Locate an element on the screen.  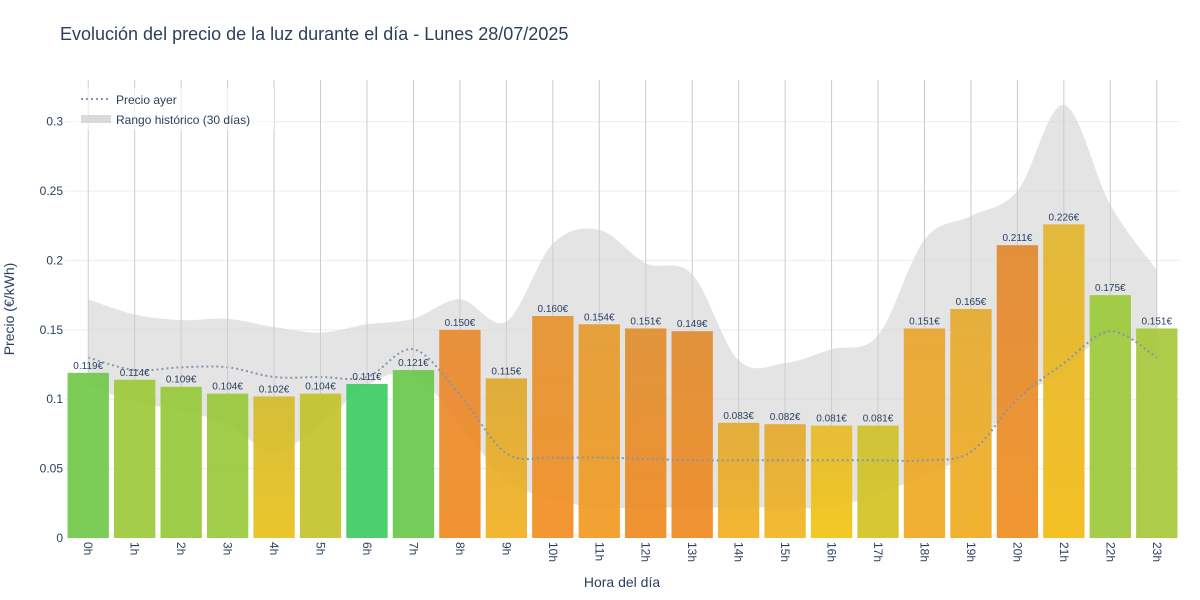
legend-range-label: Rango histórico (30 días) is located at coordinates (183, 120).